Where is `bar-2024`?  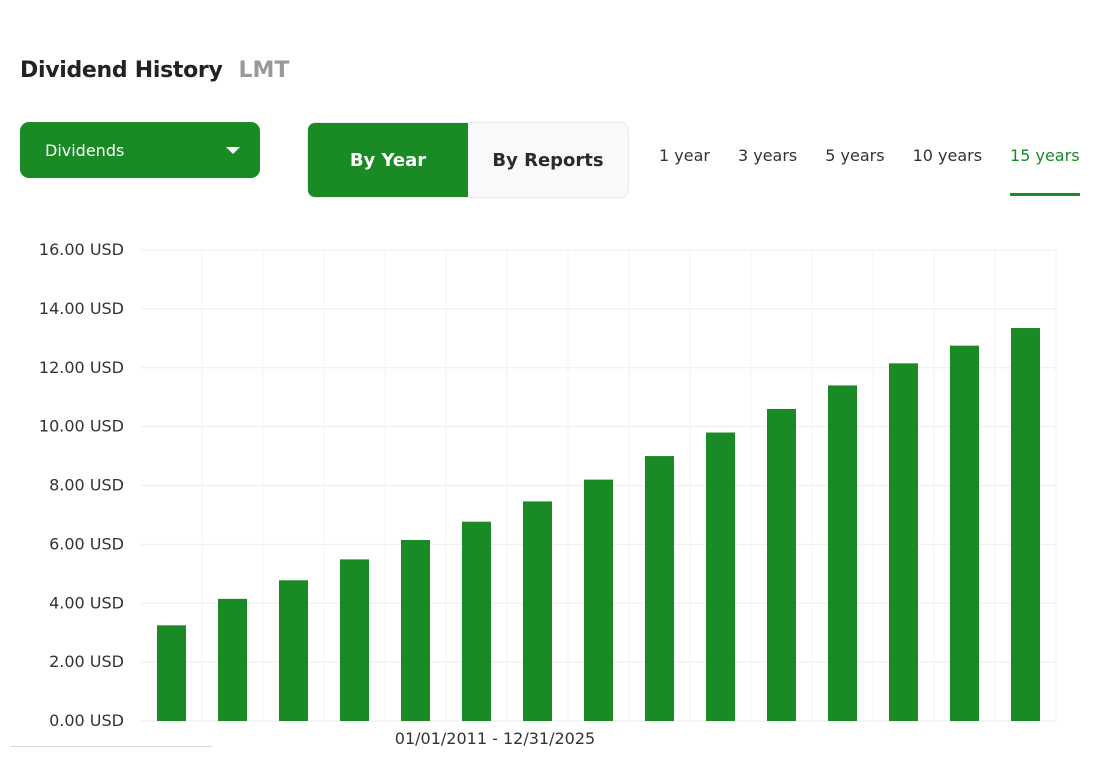
bar-2024 is located at coordinates (964, 533).